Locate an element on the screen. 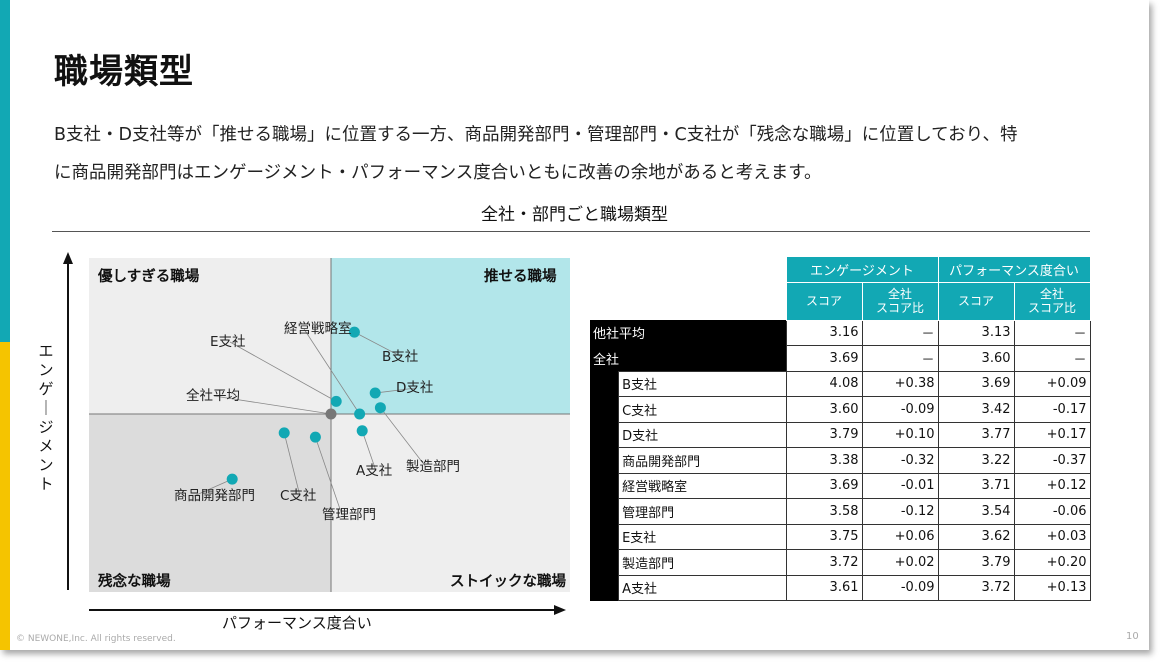 The height and width of the screenshot is (662, 1162). table-row: E支社 3.75 +0.06 3.62 +0.03 is located at coordinates (840, 536).